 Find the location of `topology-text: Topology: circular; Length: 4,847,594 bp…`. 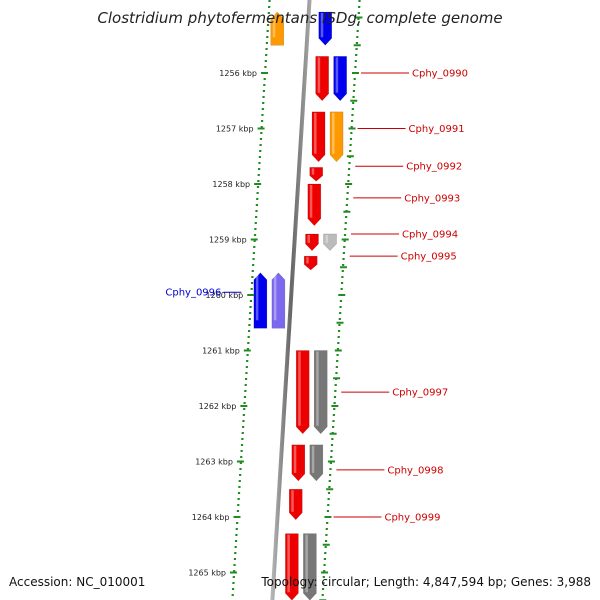

topology-text: Topology: circular; Length: 4,847,594 bp… is located at coordinates (425, 582).